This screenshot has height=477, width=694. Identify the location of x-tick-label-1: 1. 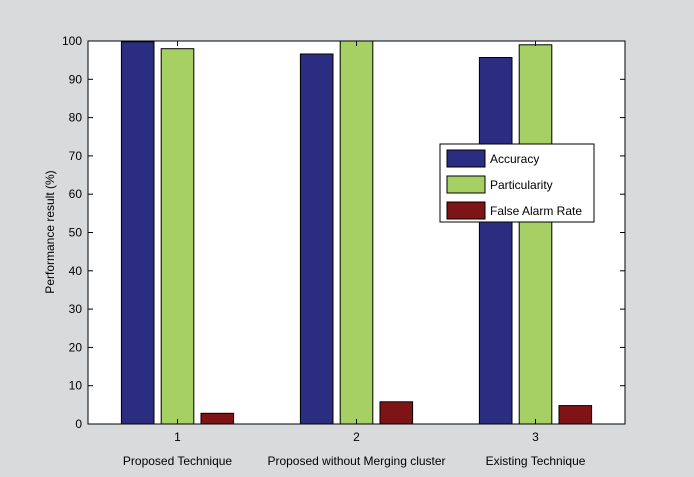
(177, 437).